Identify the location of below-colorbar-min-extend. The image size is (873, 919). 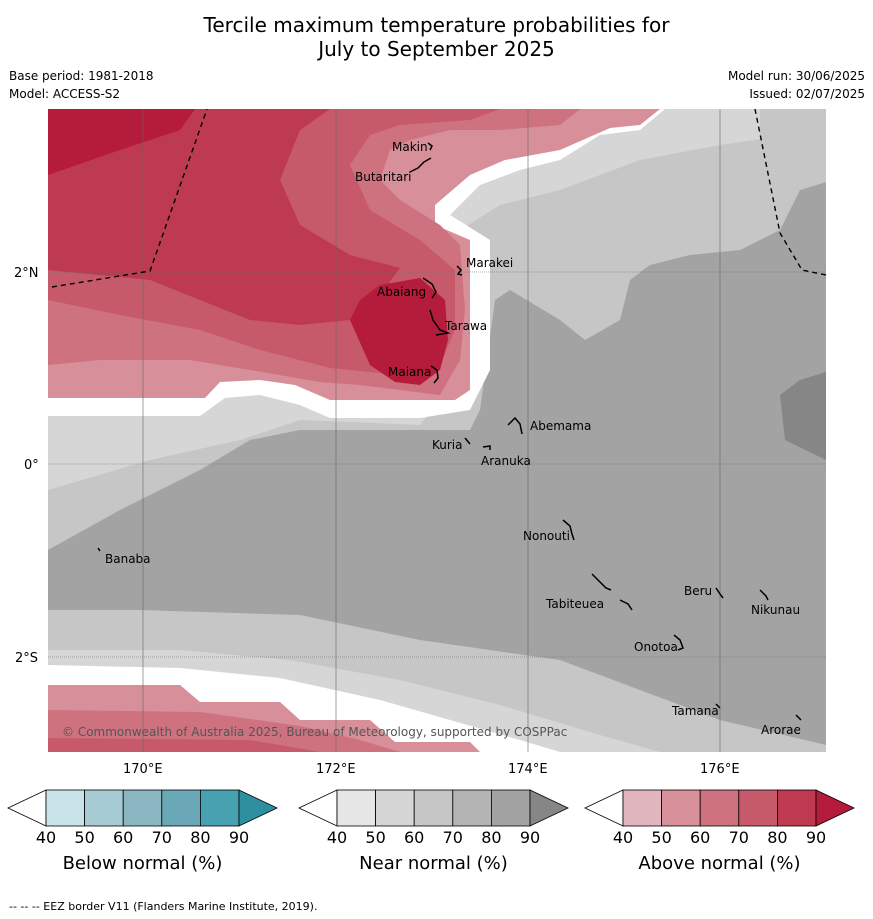
(27, 808).